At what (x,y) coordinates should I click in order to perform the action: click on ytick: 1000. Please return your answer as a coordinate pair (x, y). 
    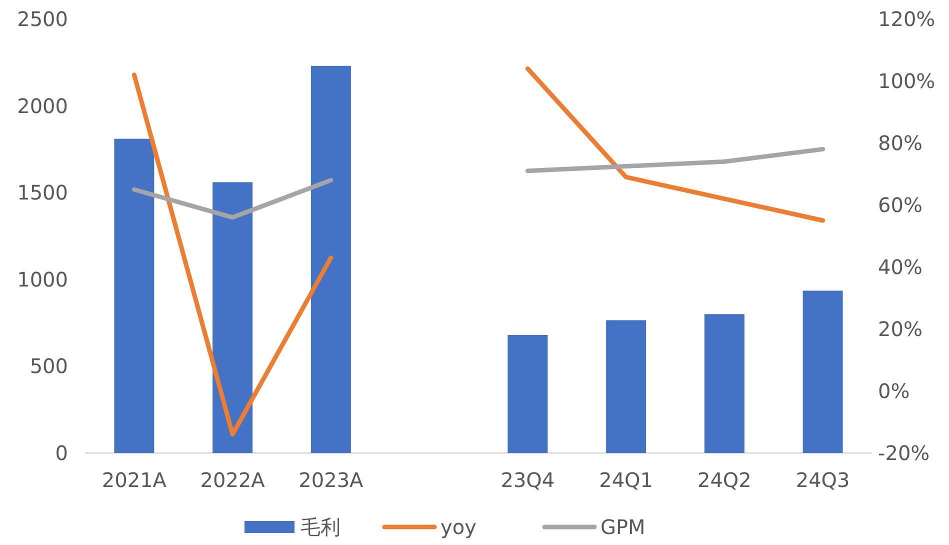
    Looking at the image, I should click on (42, 279).